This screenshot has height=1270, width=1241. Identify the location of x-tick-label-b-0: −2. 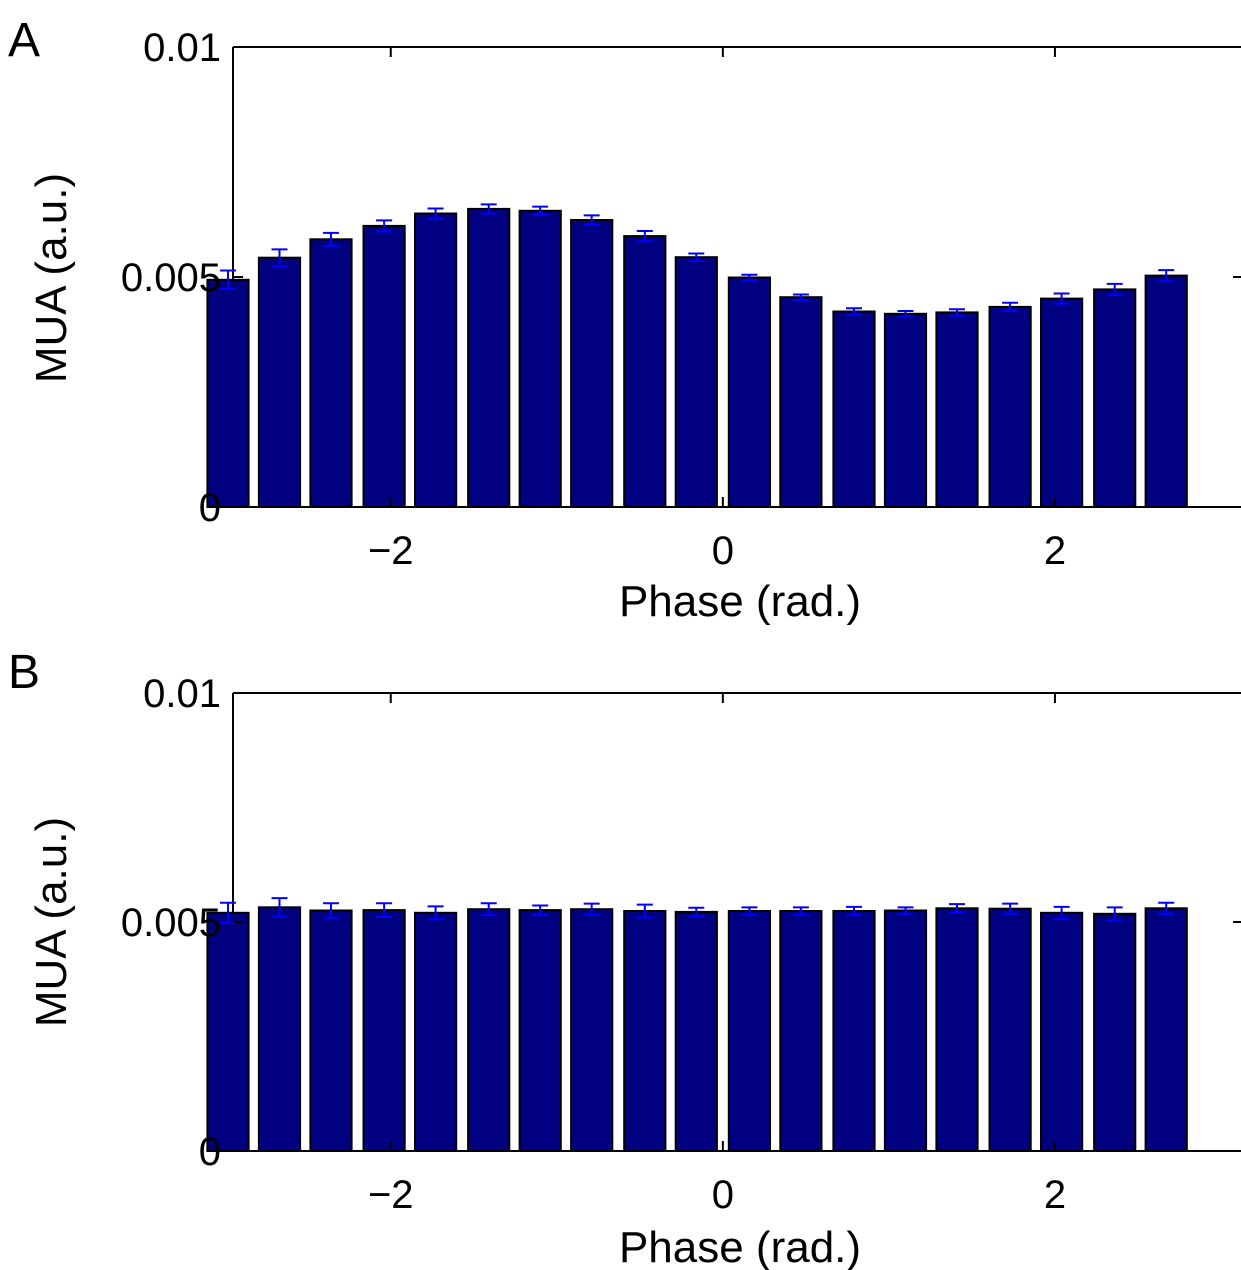
(391, 1195).